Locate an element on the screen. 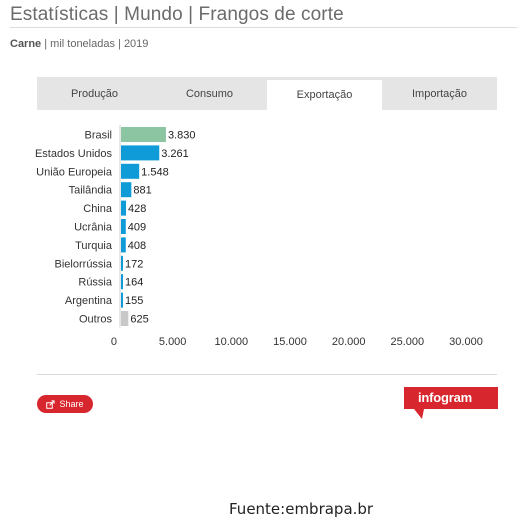 The width and height of the screenshot is (527, 527). tab-bar: Produção Consumo Exportação Importação is located at coordinates (267, 93).